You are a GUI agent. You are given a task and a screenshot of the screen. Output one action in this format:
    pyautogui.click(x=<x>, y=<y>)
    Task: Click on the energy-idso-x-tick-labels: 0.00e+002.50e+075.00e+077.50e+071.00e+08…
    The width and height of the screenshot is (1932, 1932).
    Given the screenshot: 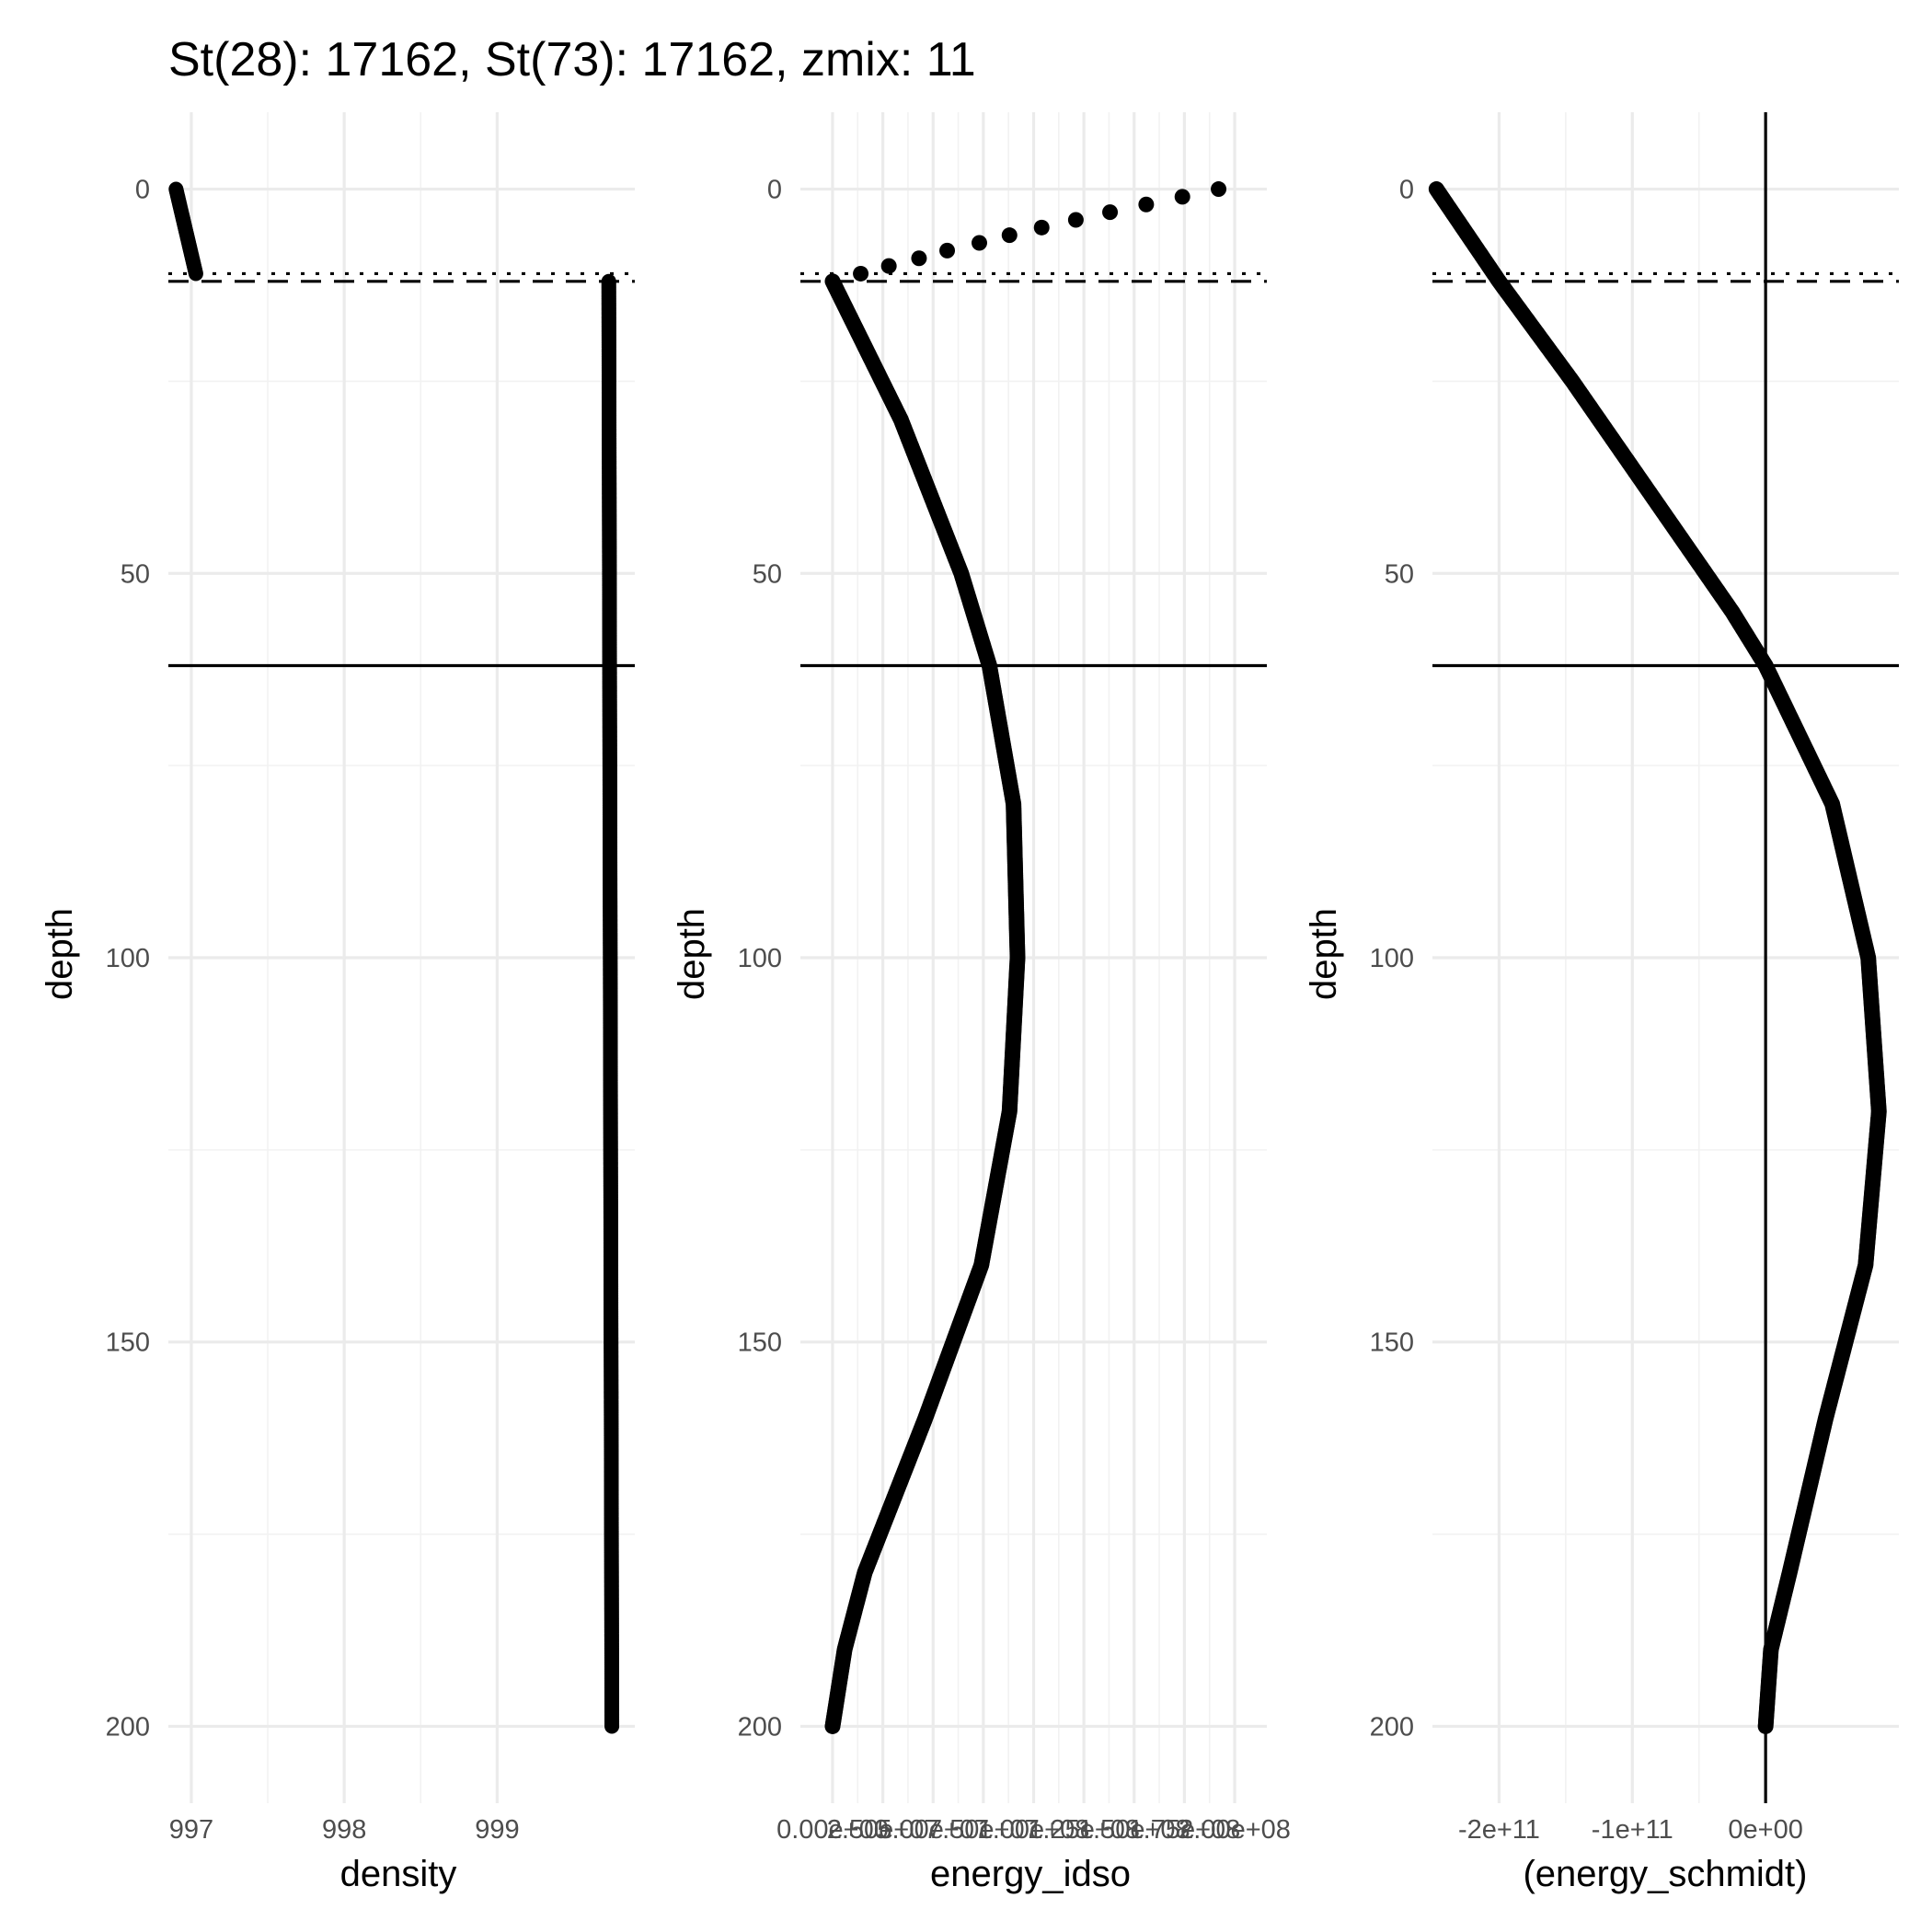 What is the action you would take?
    pyautogui.click(x=1033, y=1830)
    